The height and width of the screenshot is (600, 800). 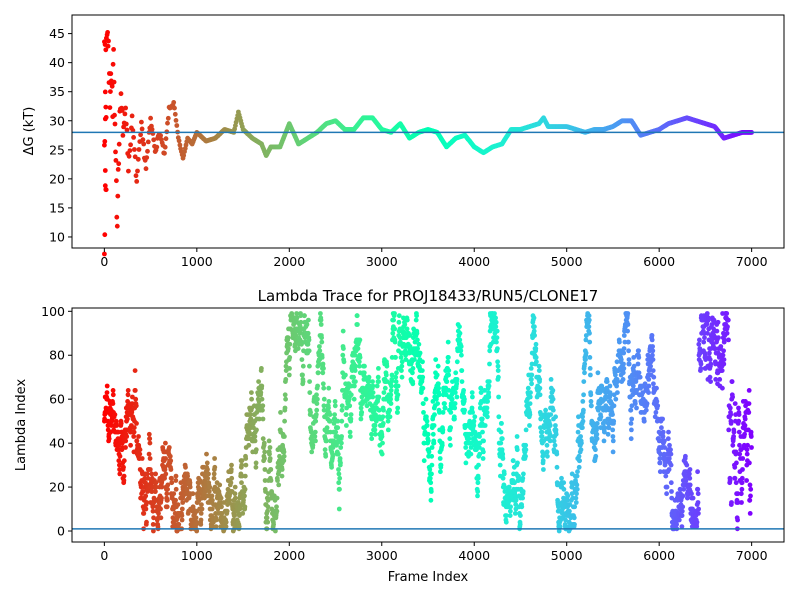 What do you see at coordinates (289, 261) in the screenshot?
I see `delta-g-x-tick-label: 2000` at bounding box center [289, 261].